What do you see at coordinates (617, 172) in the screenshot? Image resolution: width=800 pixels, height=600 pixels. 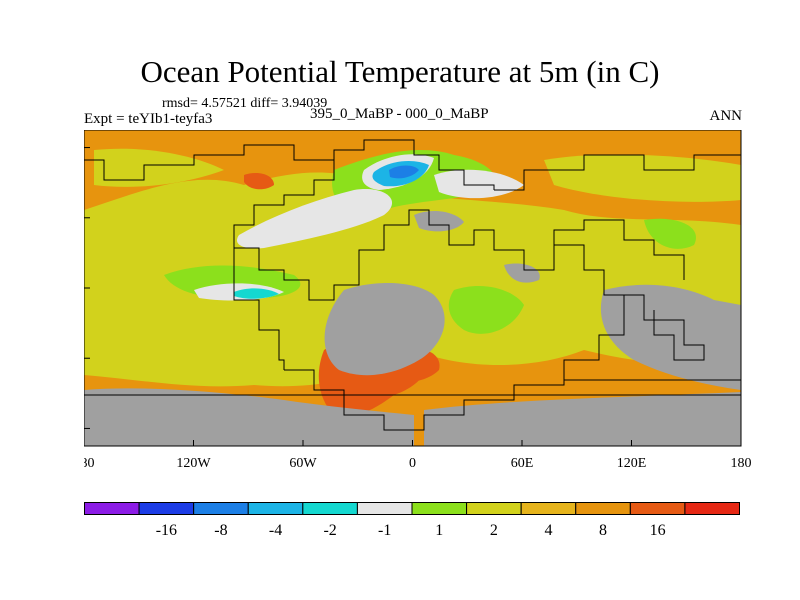 I see `coastline-northeast` at bounding box center [617, 172].